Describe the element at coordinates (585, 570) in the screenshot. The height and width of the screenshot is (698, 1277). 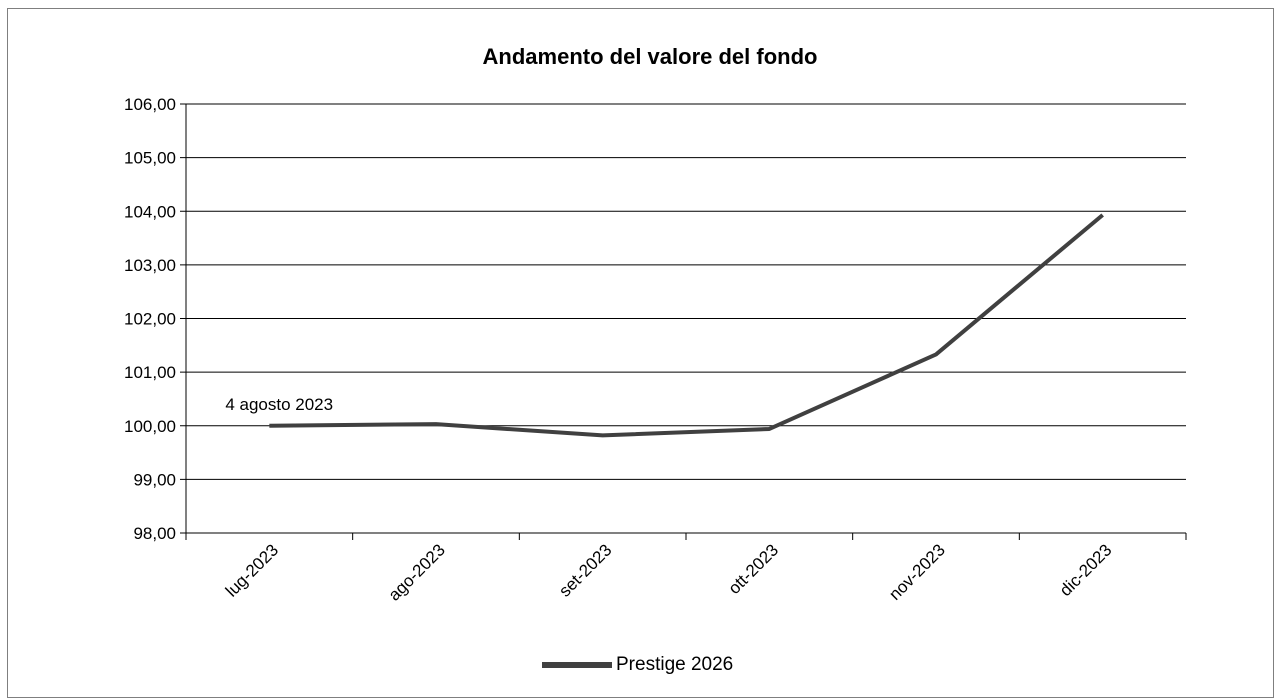
I see `x-tick-label: set-2023` at that location.